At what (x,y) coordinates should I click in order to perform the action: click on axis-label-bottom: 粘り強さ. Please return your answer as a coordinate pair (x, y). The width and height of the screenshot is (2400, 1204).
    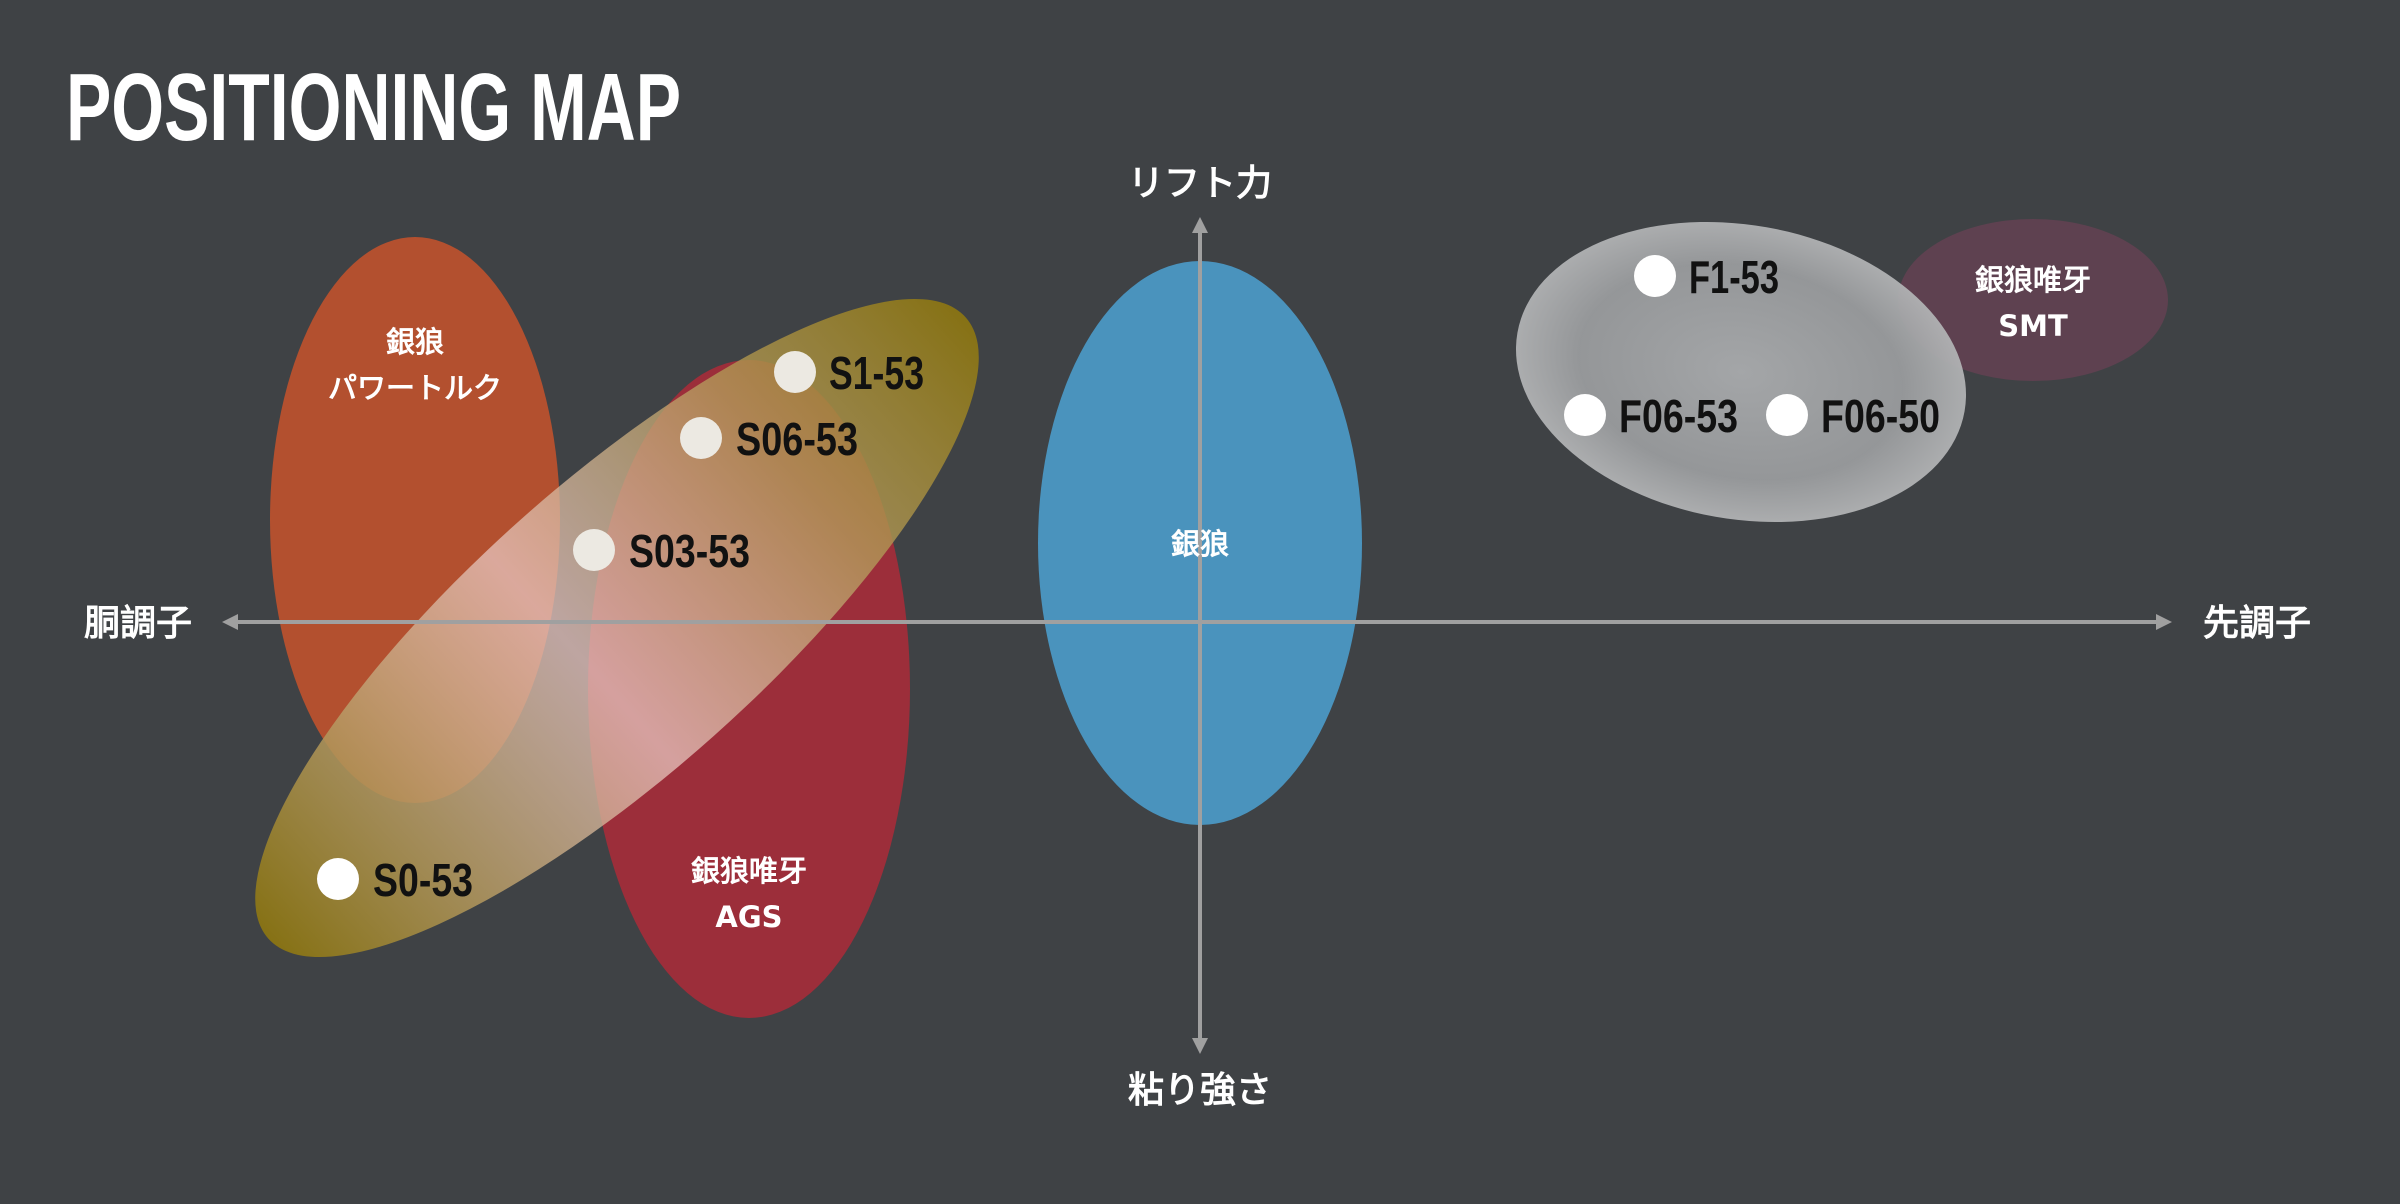
    Looking at the image, I should click on (1200, 1090).